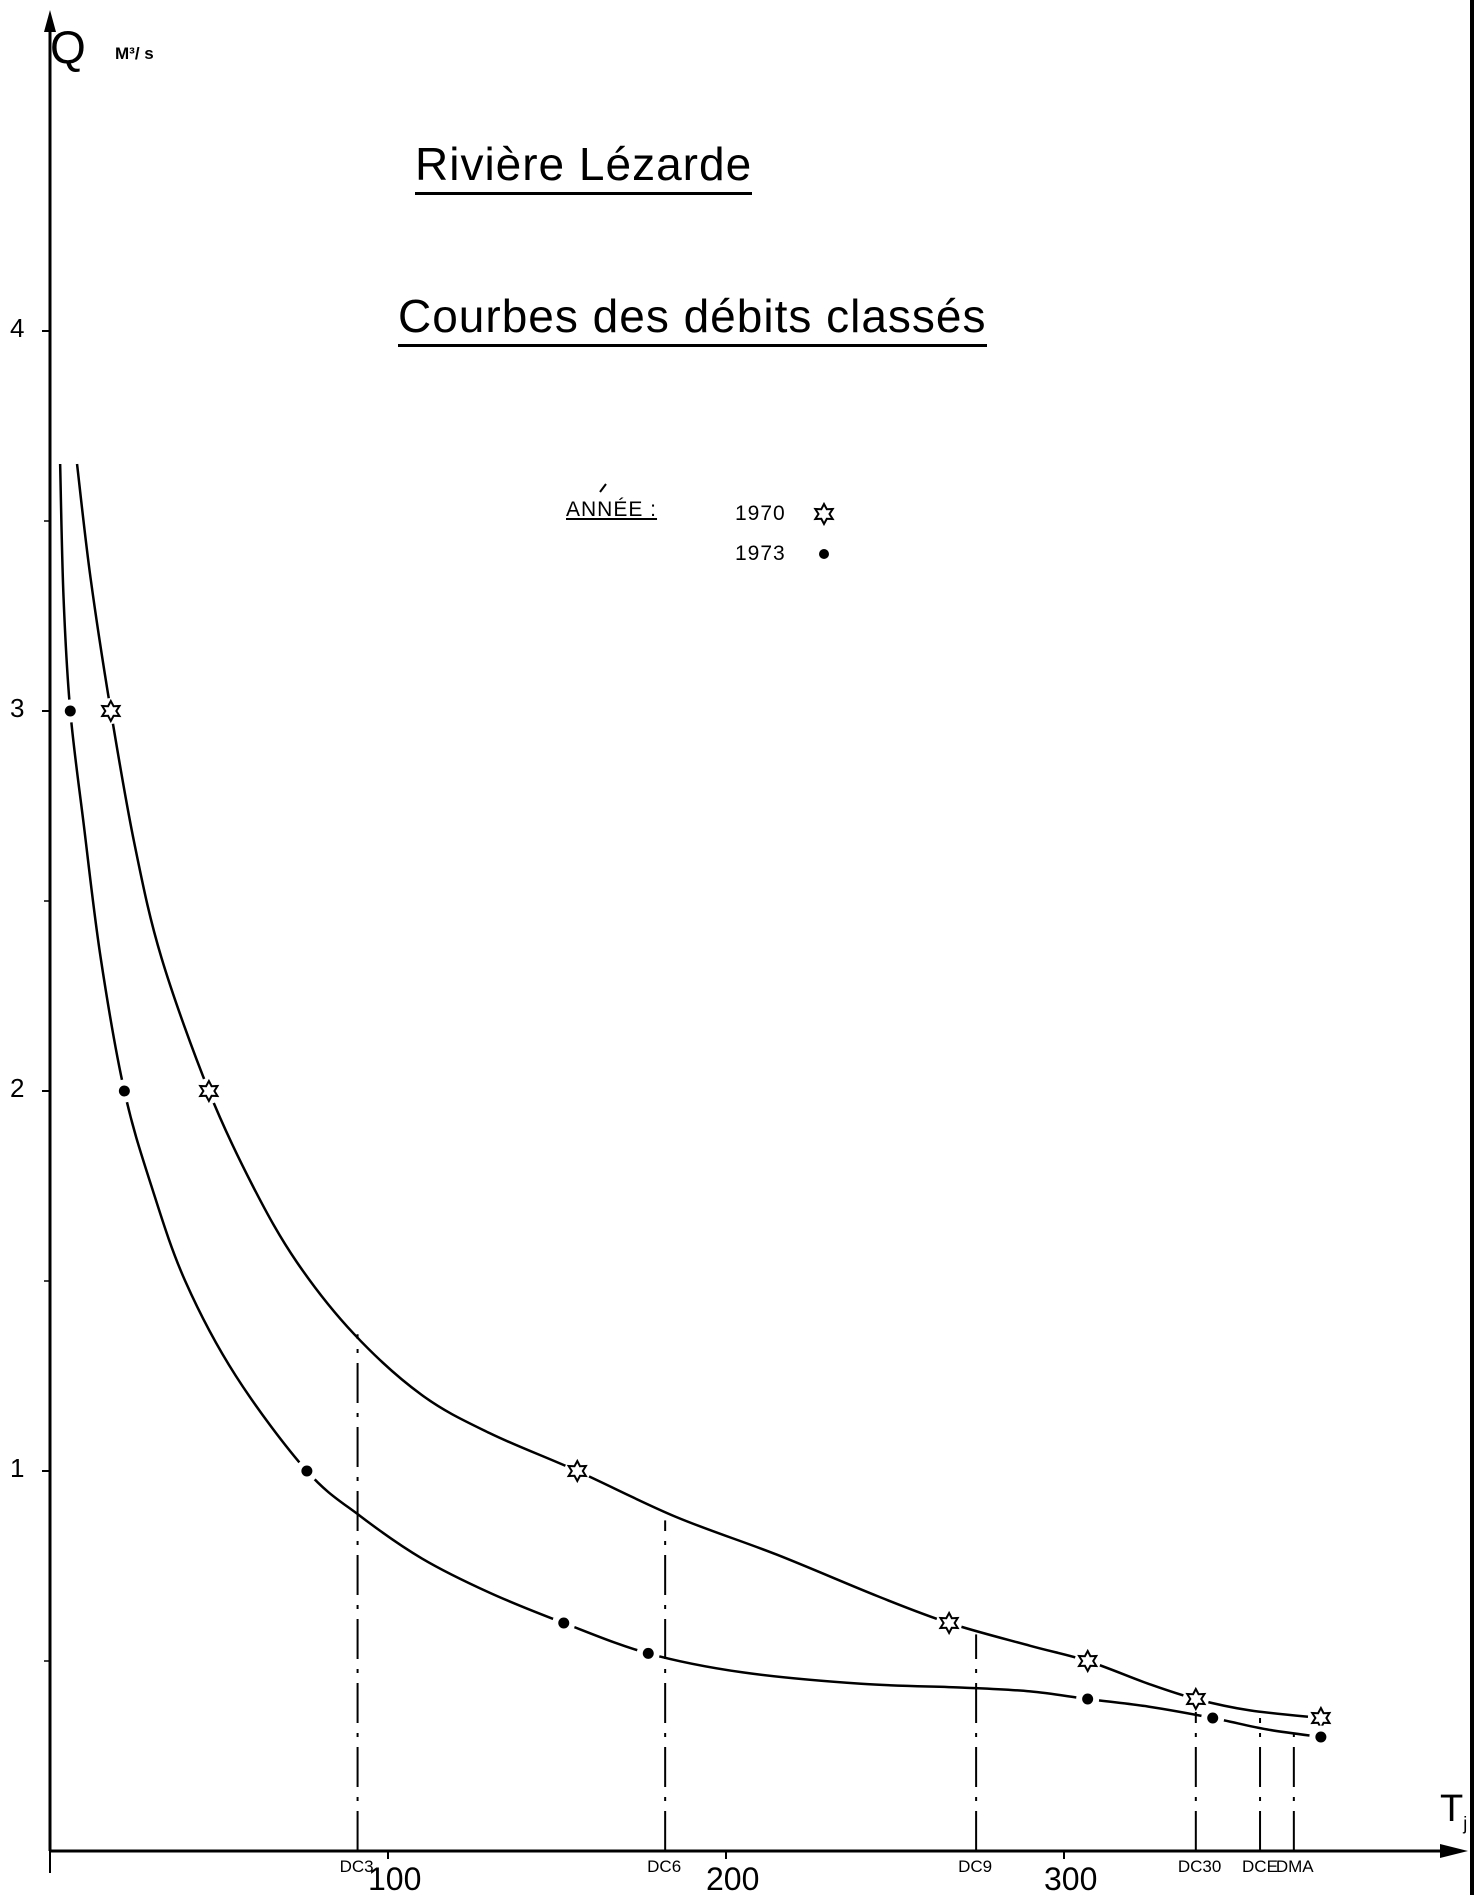 This screenshot has height=1898, width=1479. What do you see at coordinates (1294, 1866) in the screenshot?
I see `ref-label-dma: DMA` at bounding box center [1294, 1866].